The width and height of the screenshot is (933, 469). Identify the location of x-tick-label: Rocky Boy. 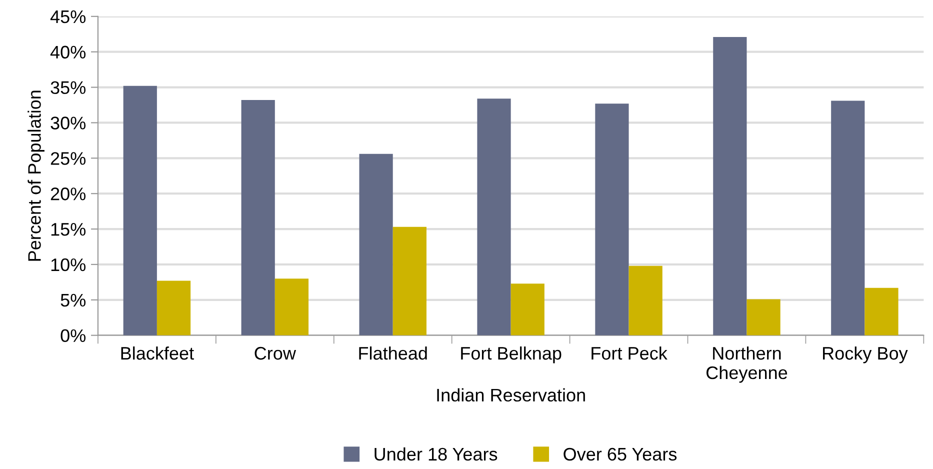
(865, 355).